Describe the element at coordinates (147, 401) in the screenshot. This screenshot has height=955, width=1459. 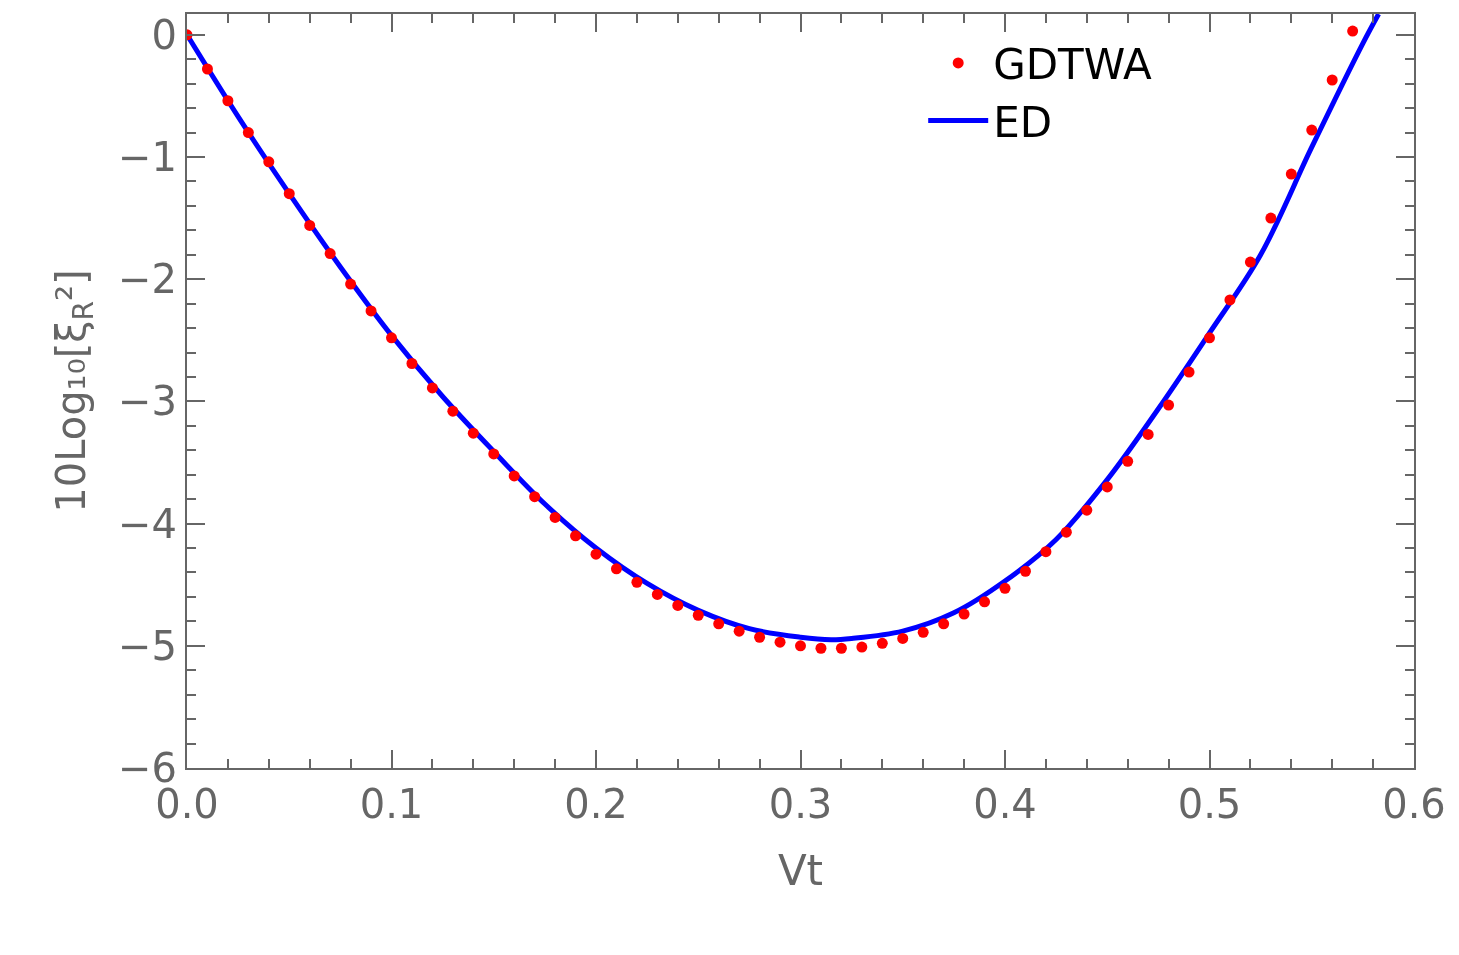
I see `y-tick-label: −3` at that location.